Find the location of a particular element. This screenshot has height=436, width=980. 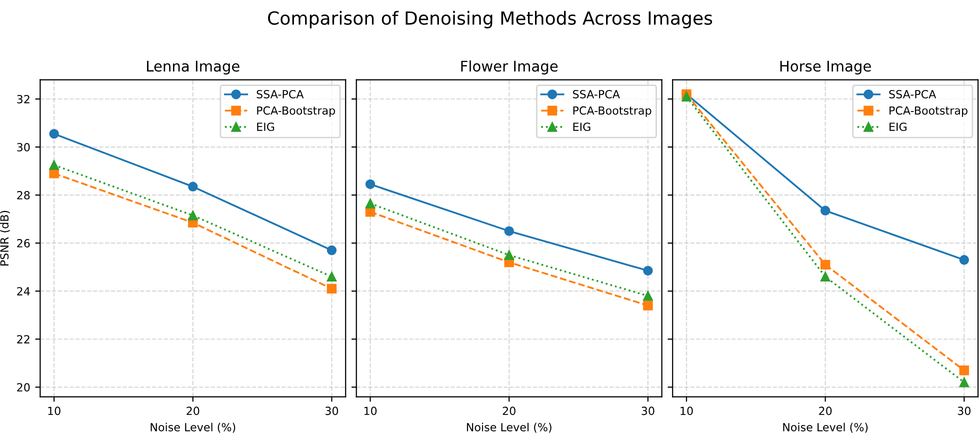

y-tick-label: 28 is located at coordinates (23, 195).